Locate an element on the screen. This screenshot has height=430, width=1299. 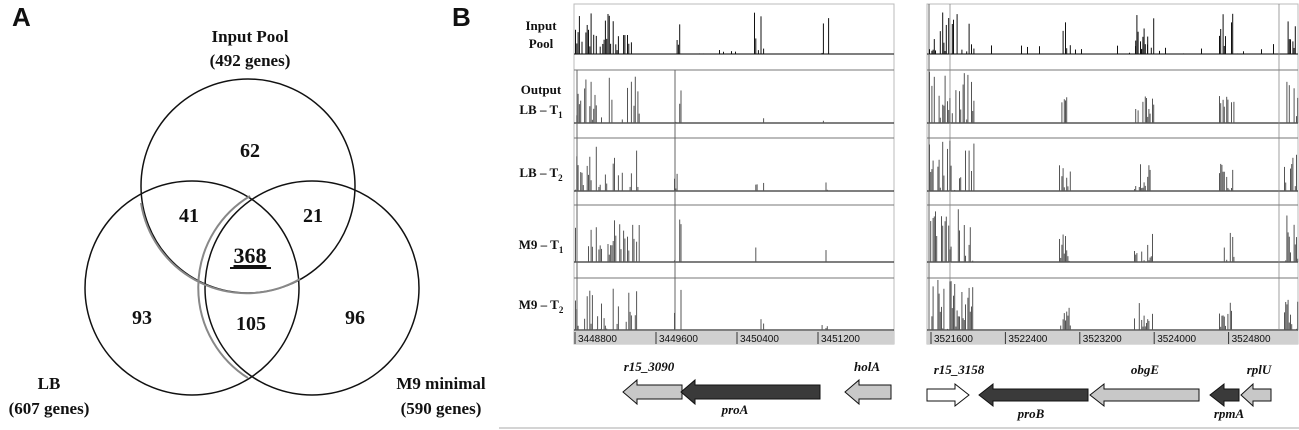
lb-label: LB is located at coordinates (49, 383).